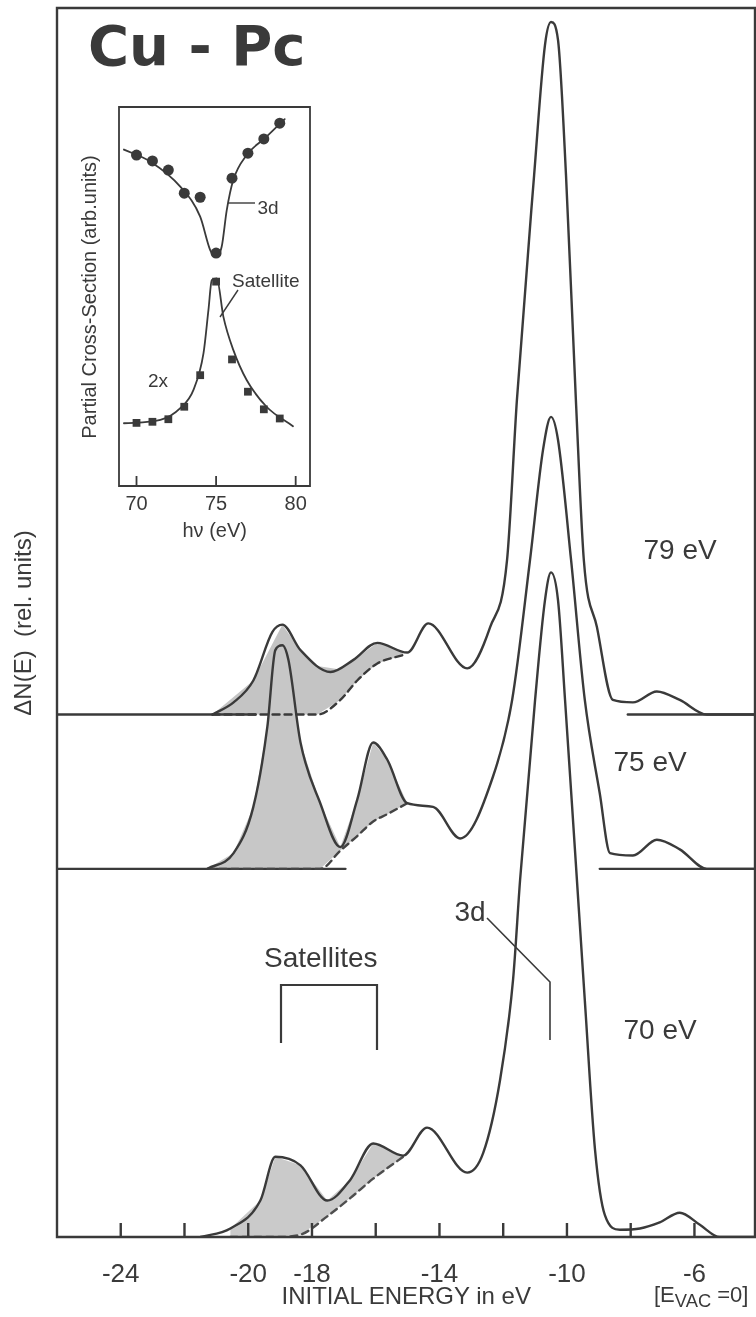 The height and width of the screenshot is (1317, 756). Describe the element at coordinates (158, 380) in the screenshot. I see `annotation: 2x` at that location.